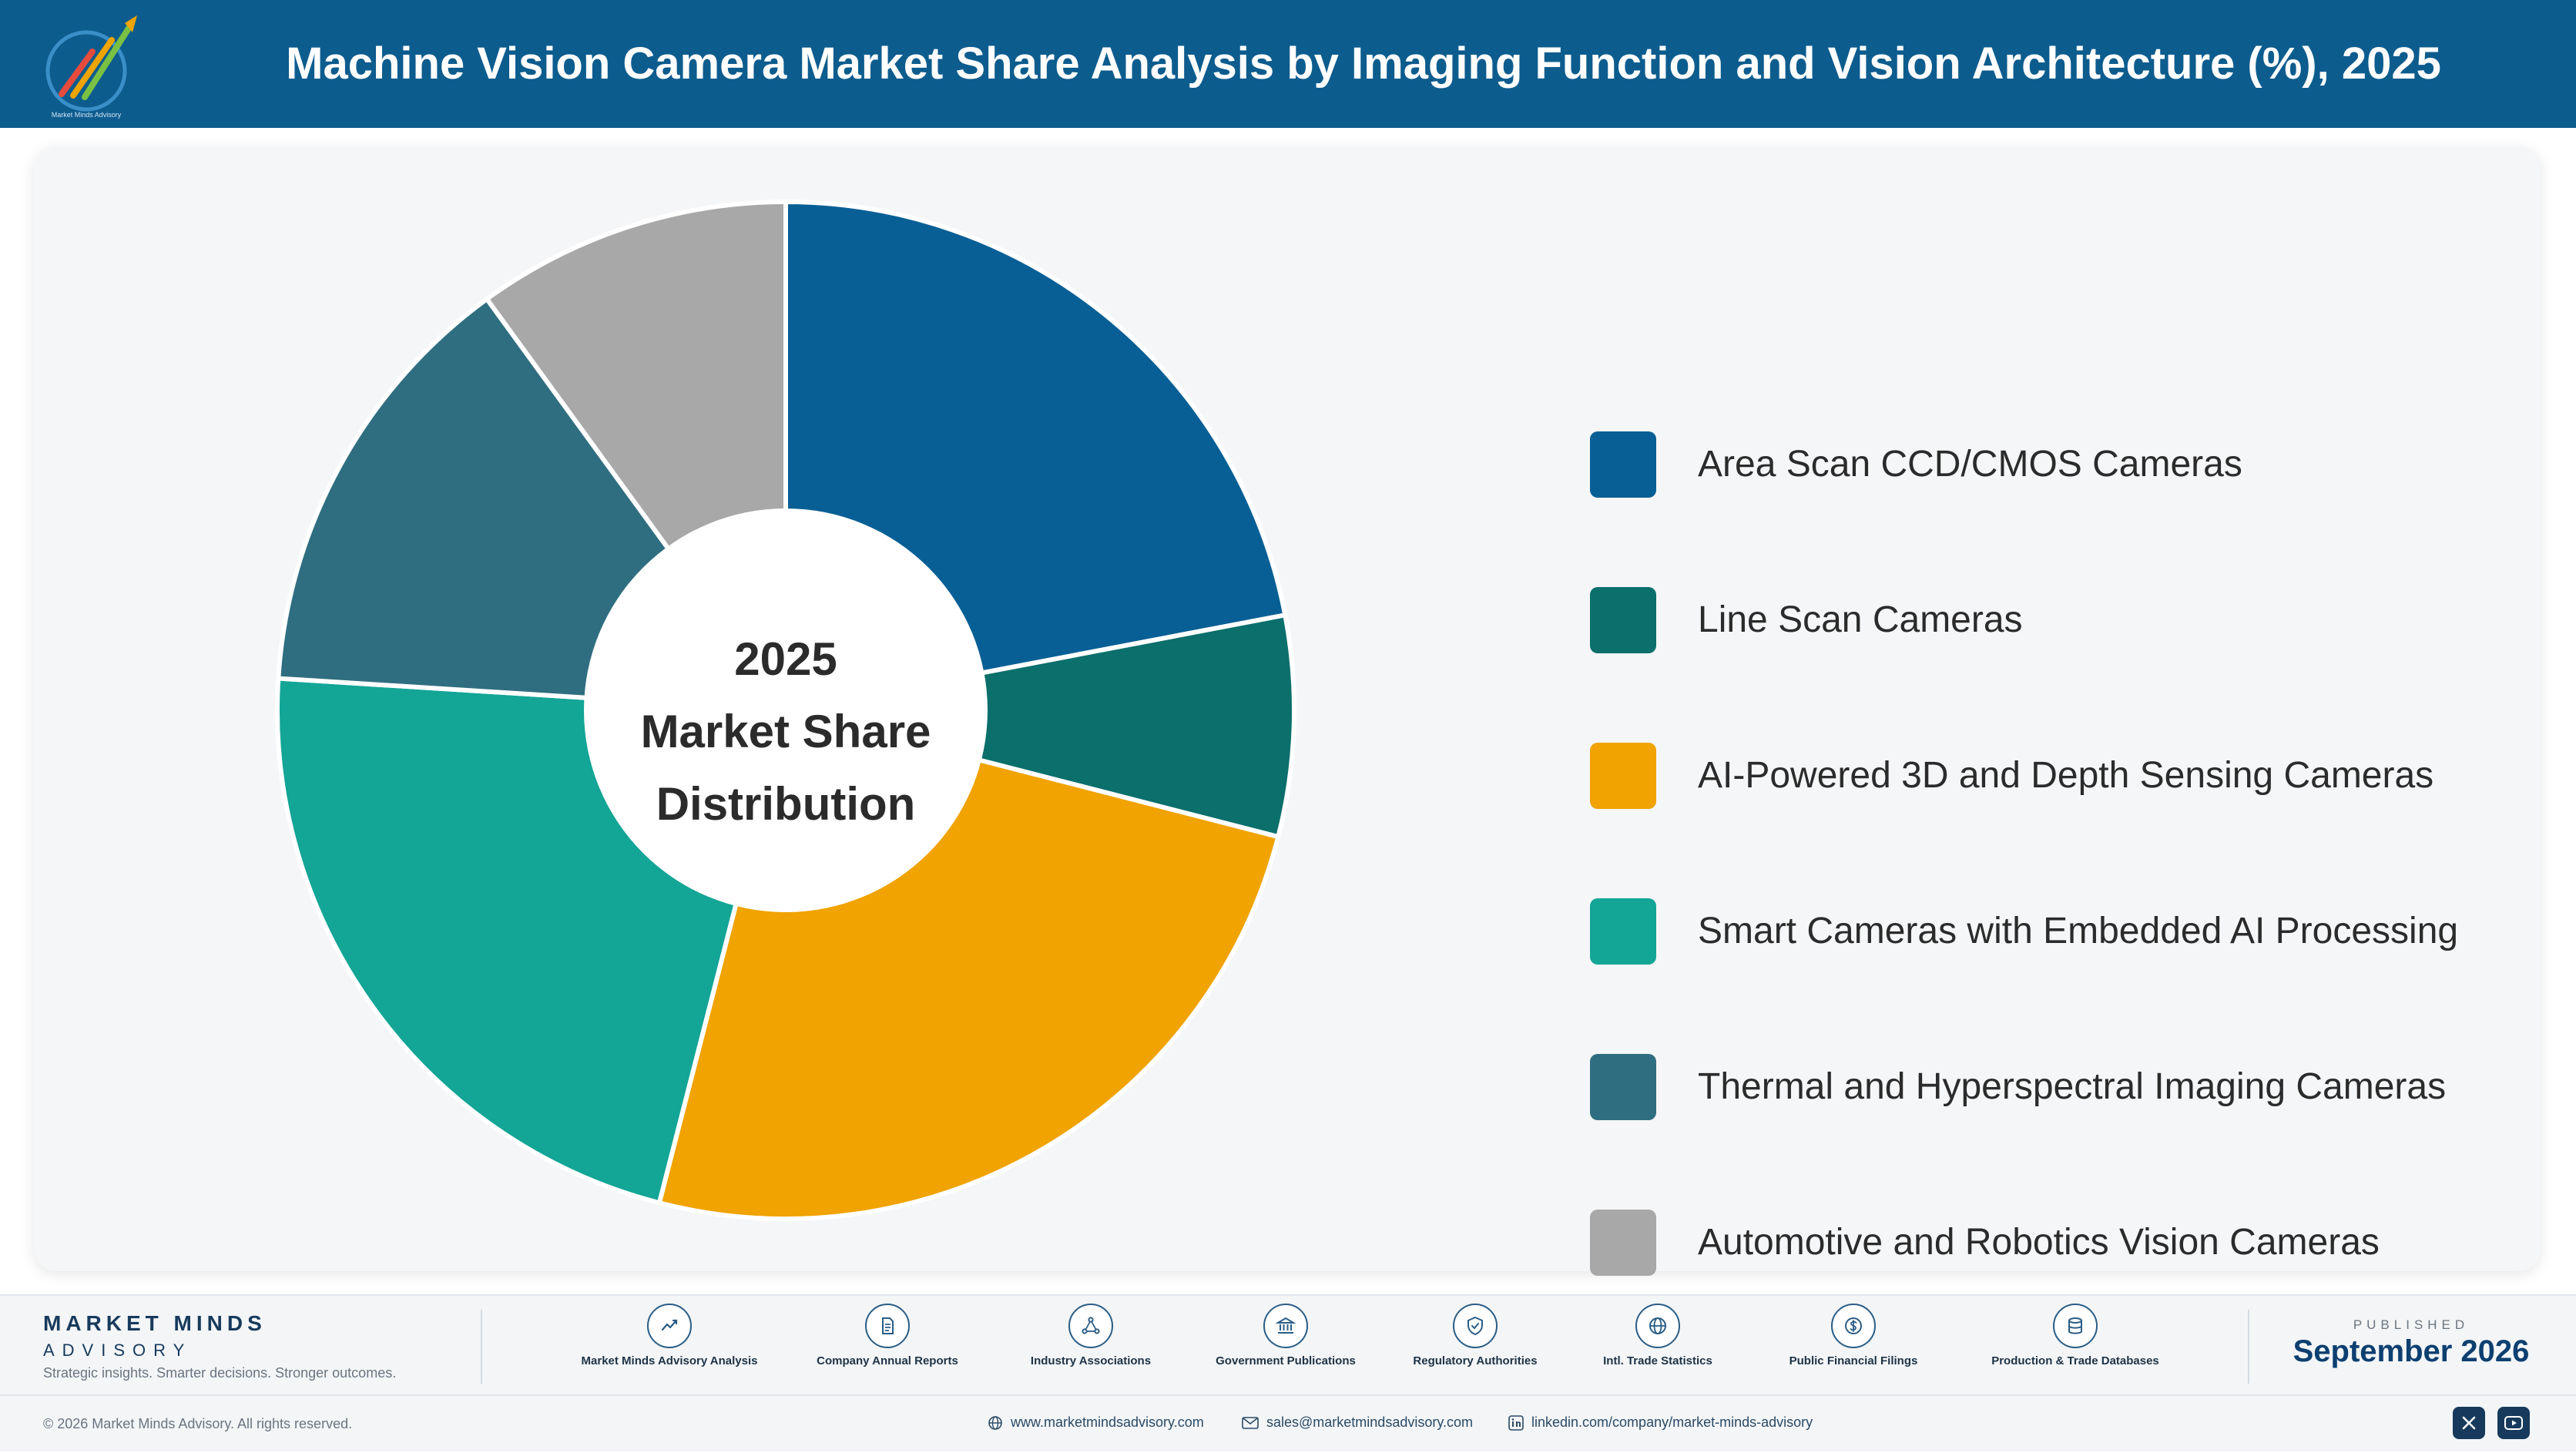 The image size is (2576, 1453). What do you see at coordinates (2075, 821) in the screenshot?
I see `legend-item: AI-Powered 3D and Depth Sensing Cameras` at bounding box center [2075, 821].